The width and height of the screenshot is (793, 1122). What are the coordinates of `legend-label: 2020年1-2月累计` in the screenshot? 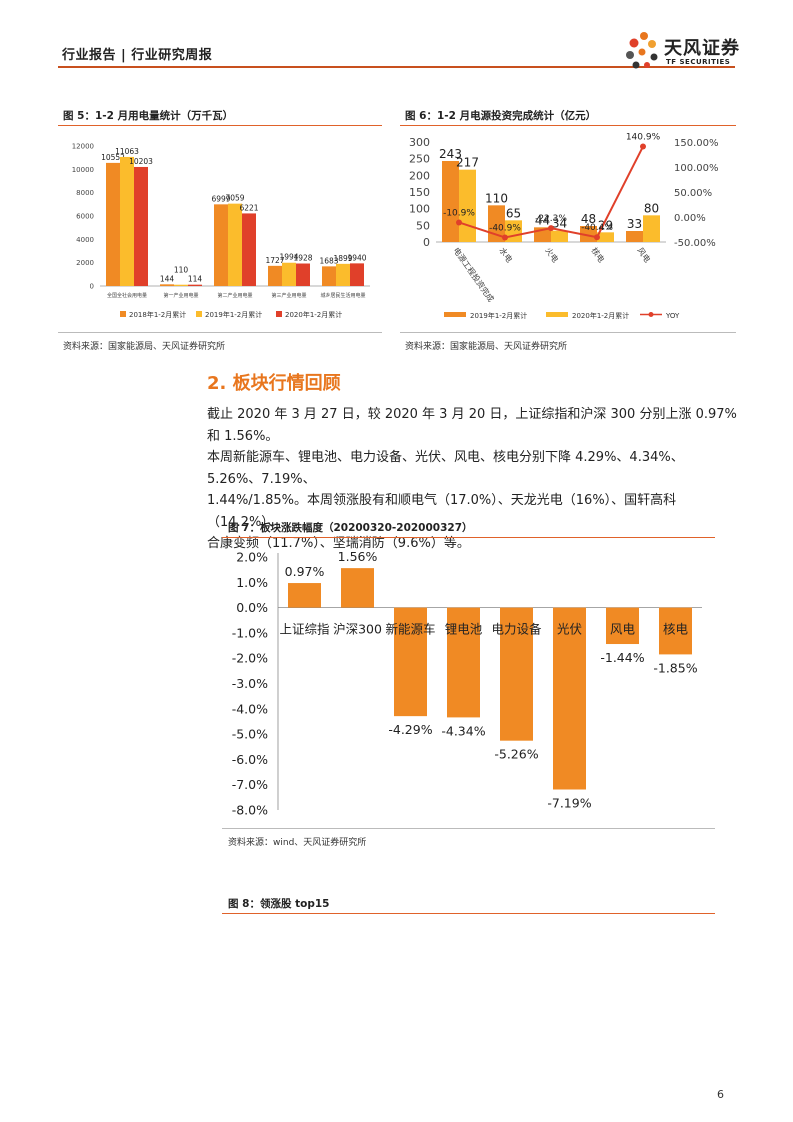 It's located at (600, 315).